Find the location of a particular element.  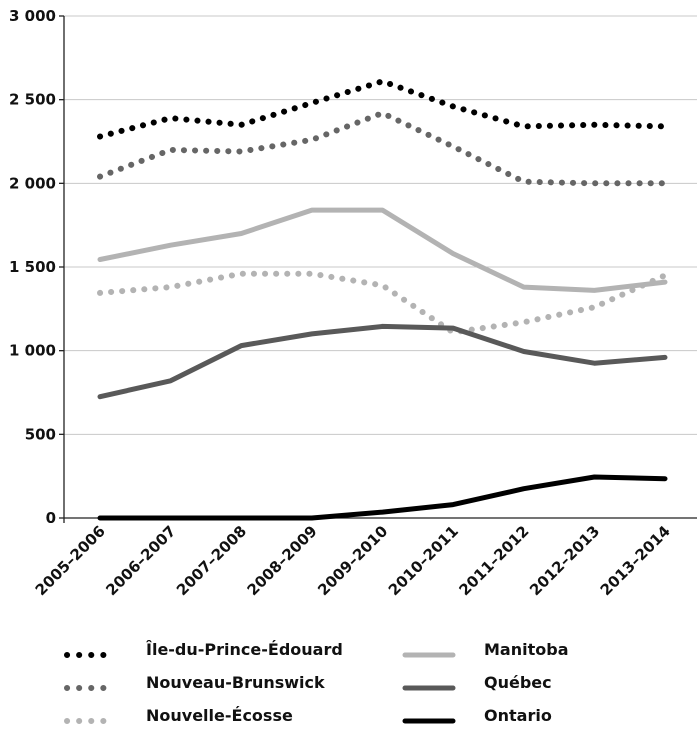

y-tick-label: 1 500 is located at coordinates (32, 267).